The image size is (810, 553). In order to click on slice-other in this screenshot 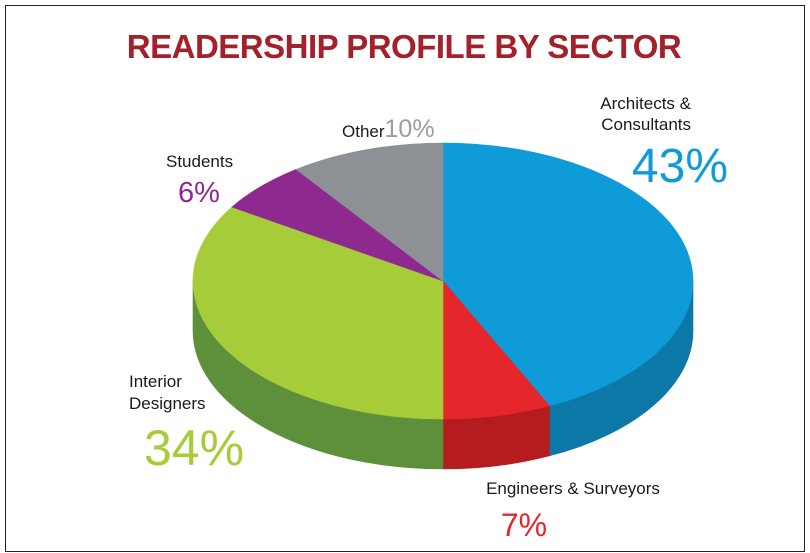, I will do `click(369, 212)`.